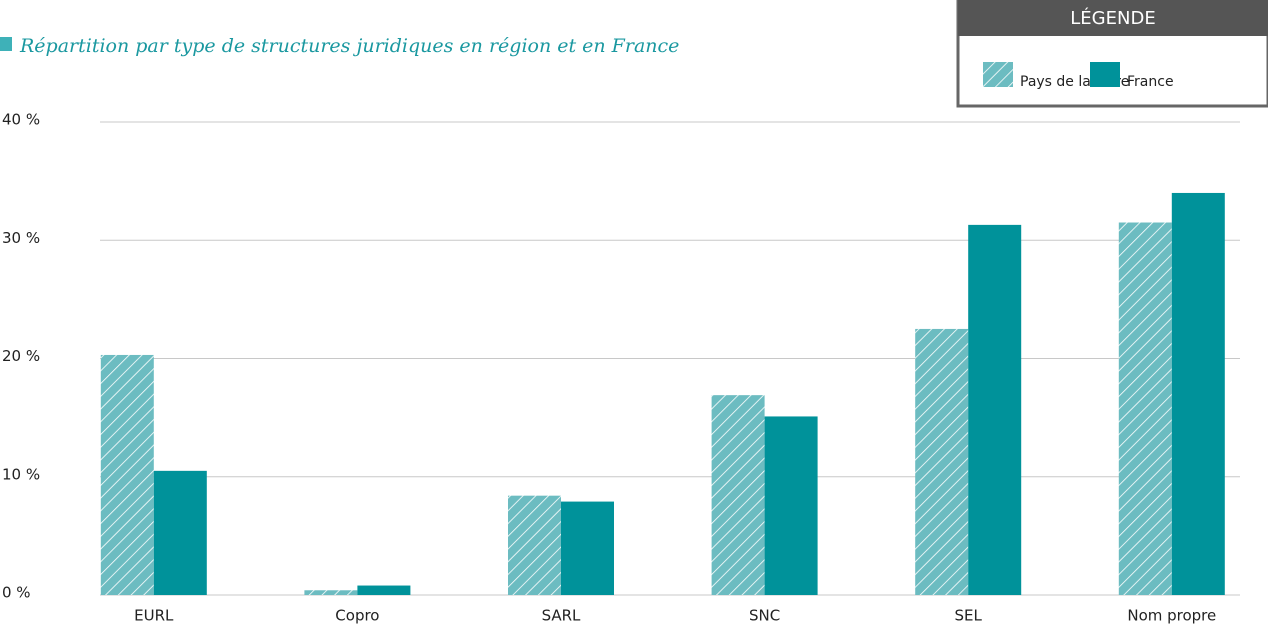 The height and width of the screenshot is (631, 1268). What do you see at coordinates (1150, 82) in the screenshot?
I see `legend-label: France` at bounding box center [1150, 82].